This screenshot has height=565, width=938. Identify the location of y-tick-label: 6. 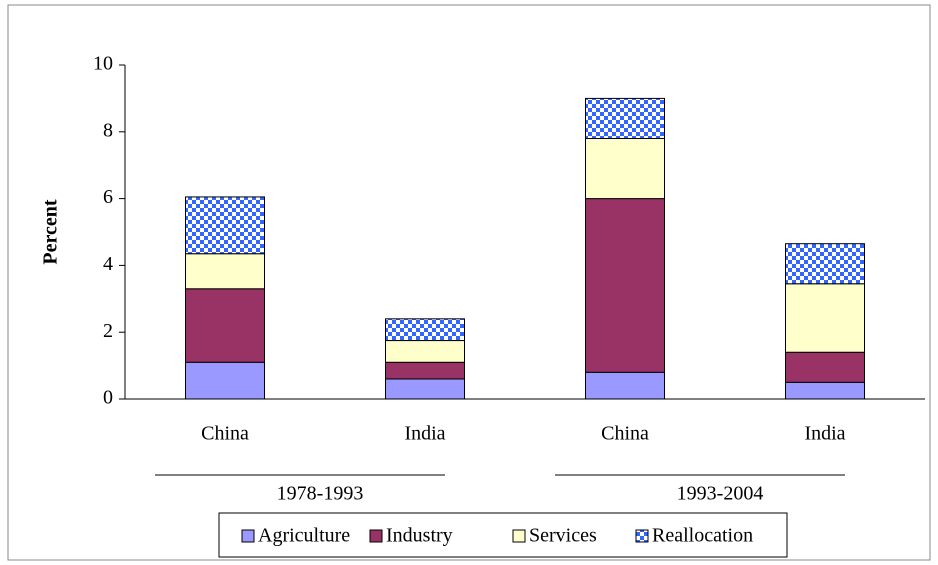
(108, 197).